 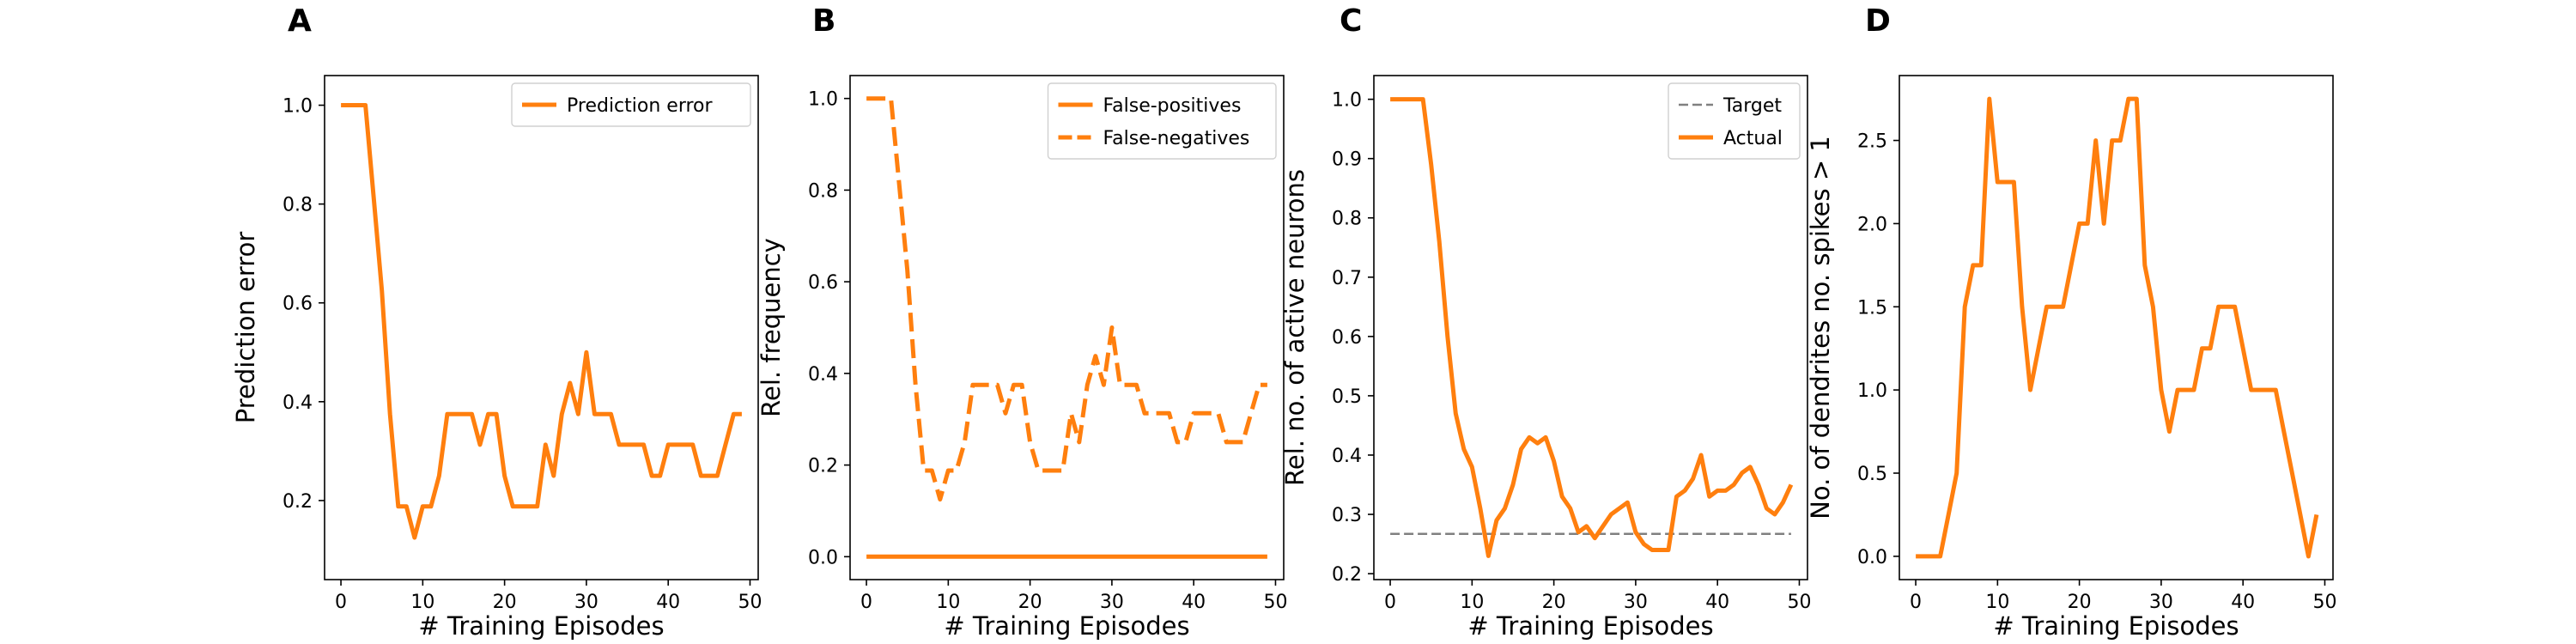 What do you see at coordinates (1347, 160) in the screenshot?
I see `y-tick-label: 0.9` at bounding box center [1347, 160].